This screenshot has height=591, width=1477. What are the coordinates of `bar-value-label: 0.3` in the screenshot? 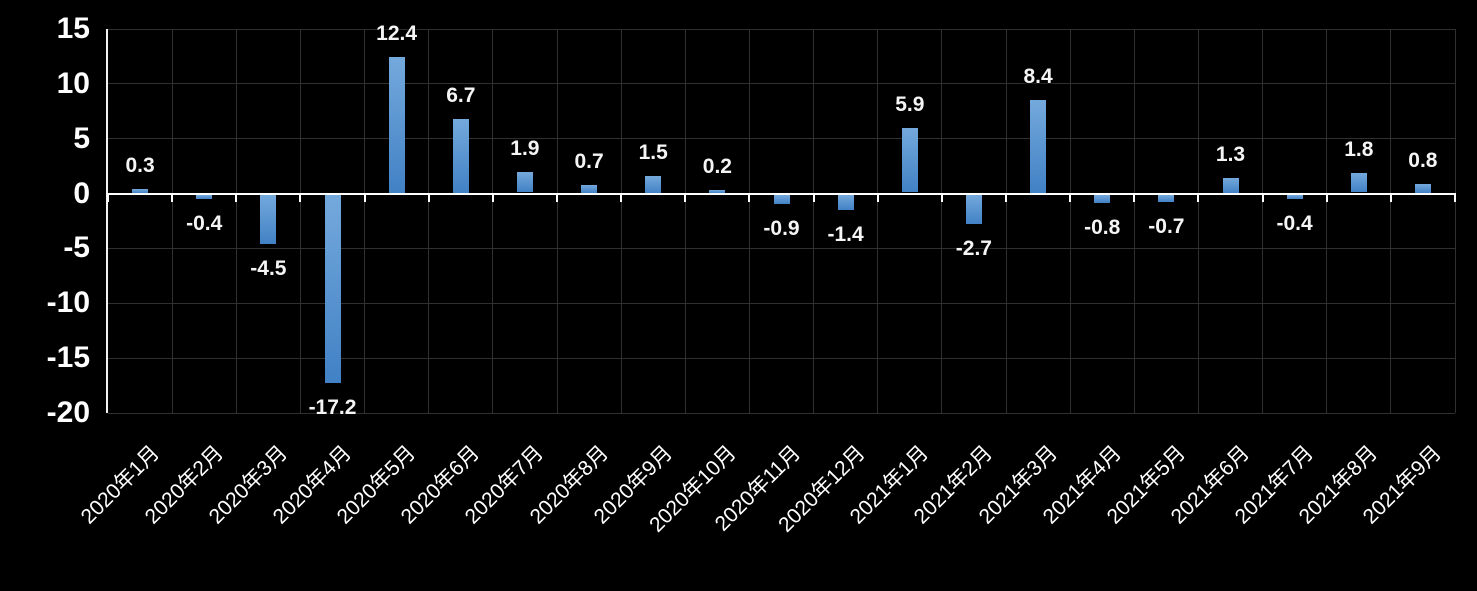 It's located at (140, 166).